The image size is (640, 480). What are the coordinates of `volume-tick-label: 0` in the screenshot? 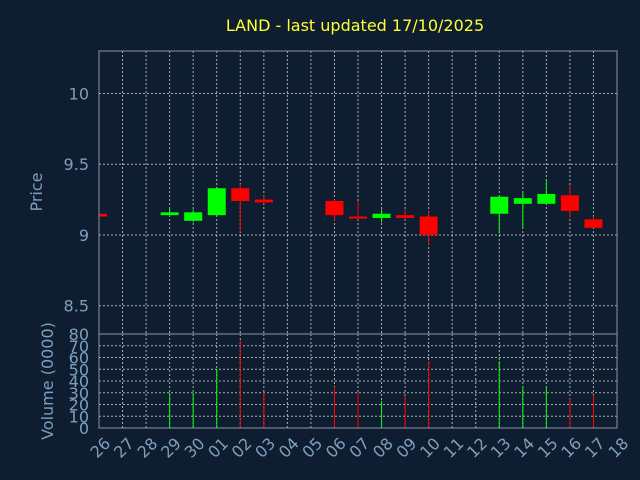 It's located at (84, 428).